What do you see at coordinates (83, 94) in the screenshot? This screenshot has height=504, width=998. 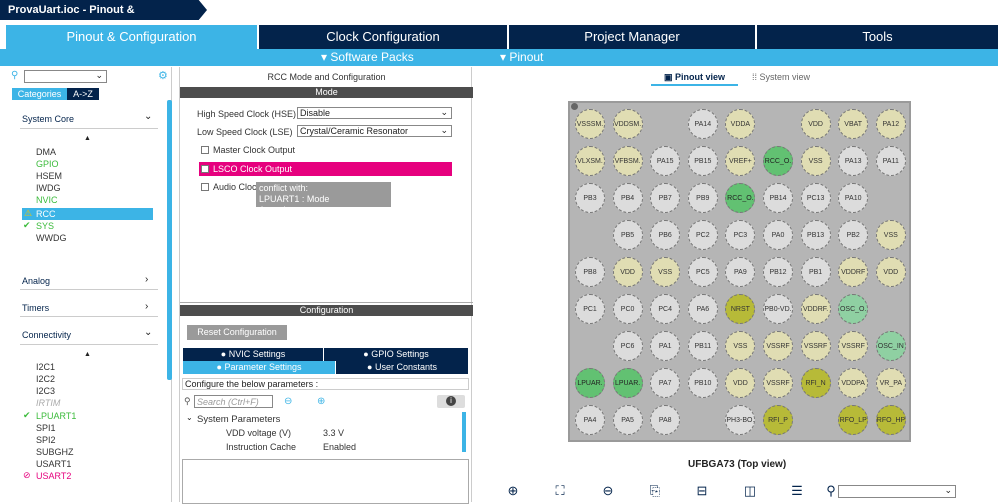 I see `tab-a-z: A->Z` at bounding box center [83, 94].